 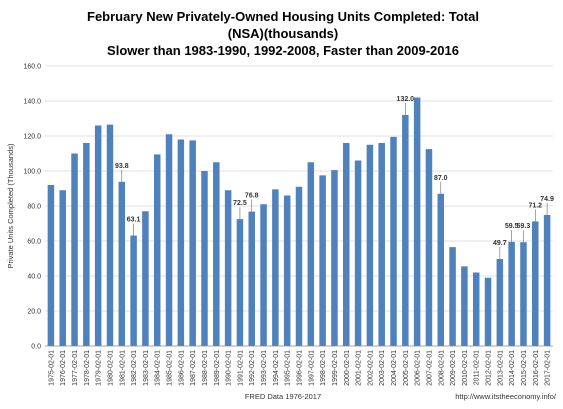 I want to click on x-tick-label: 2014-02-01, so click(x=512, y=368).